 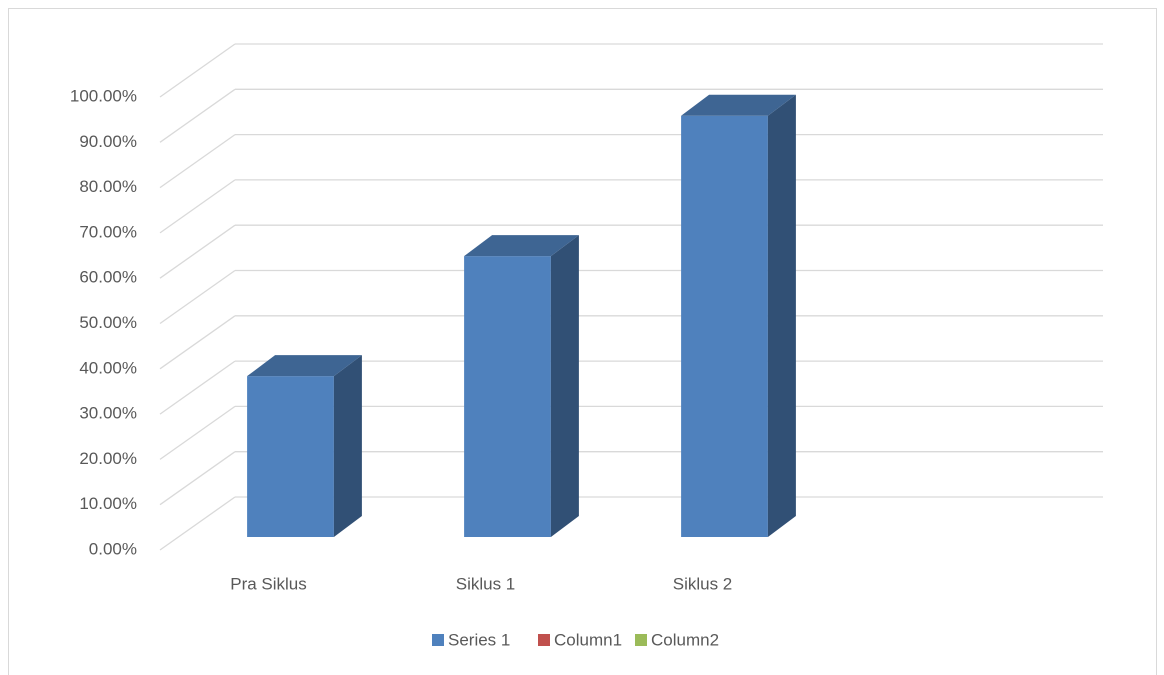 I want to click on y-tick-label: 70.00%, so click(x=108, y=231).